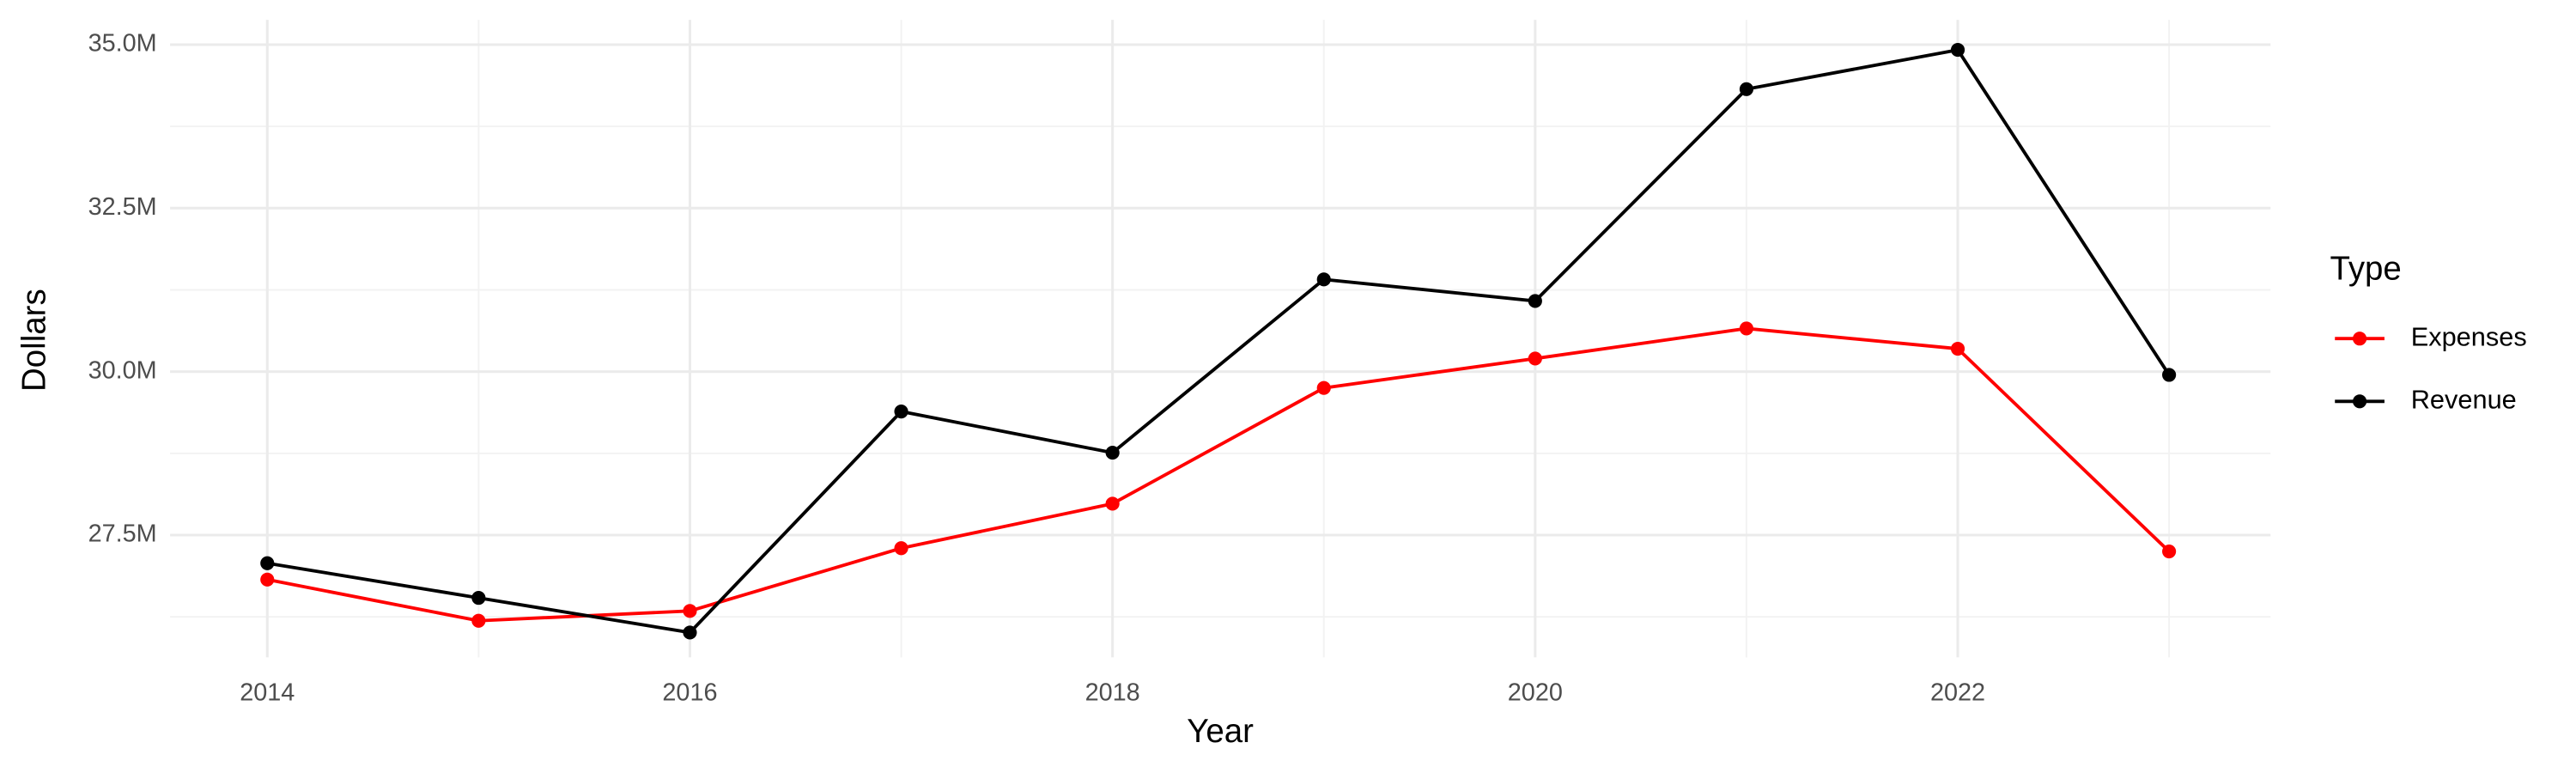 This screenshot has width=2576, height=773. What do you see at coordinates (33, 340) in the screenshot?
I see `y-axis-title: Dollars` at bounding box center [33, 340].